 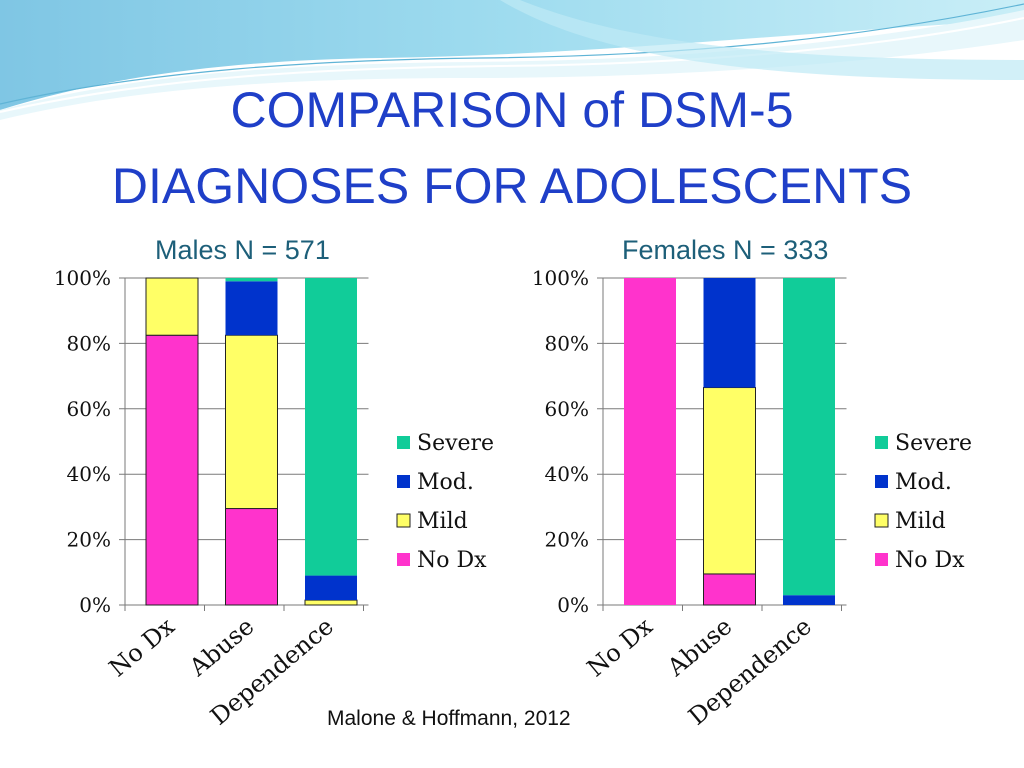 What do you see at coordinates (729, 333) in the screenshot?
I see `females-bar-abuse-mod` at bounding box center [729, 333].